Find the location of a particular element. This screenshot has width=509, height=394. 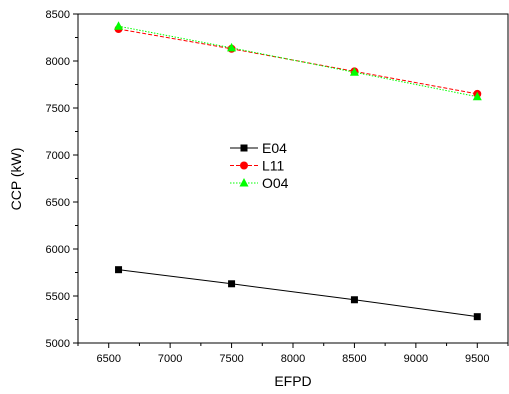

x-tick-label: 6500 is located at coordinates (108, 359).